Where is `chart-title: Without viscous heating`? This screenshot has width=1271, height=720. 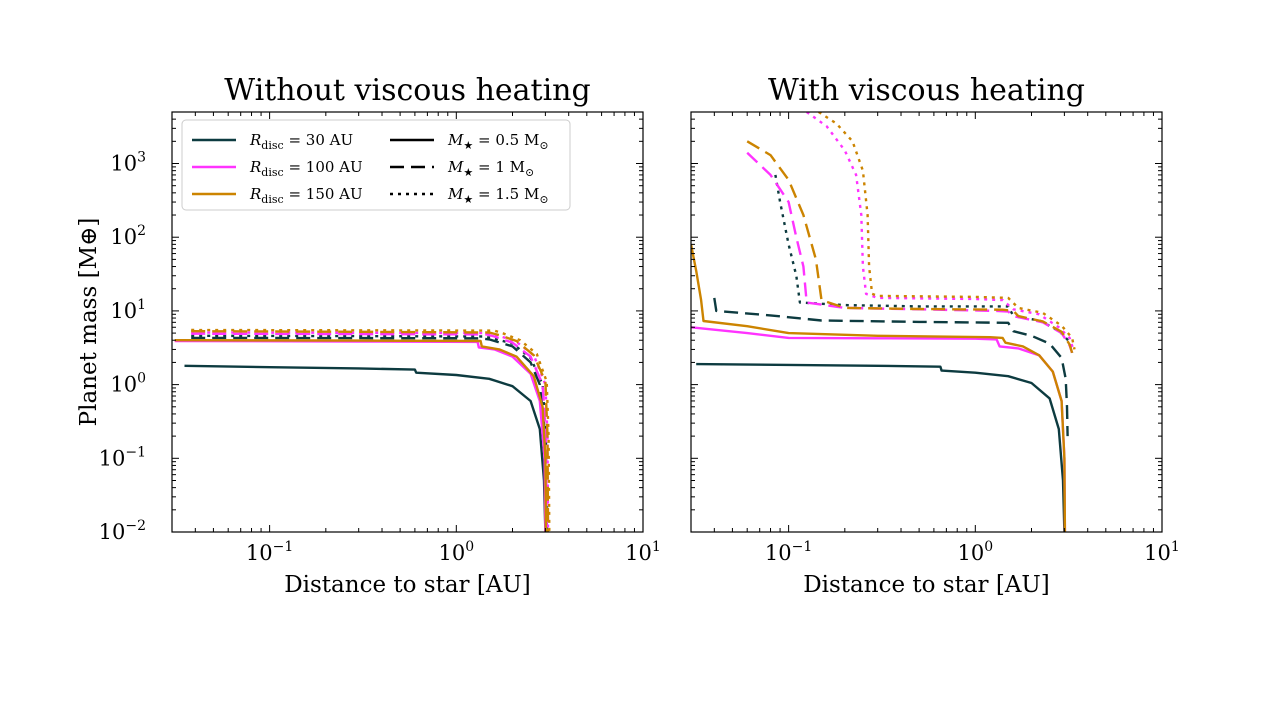 chart-title: Without viscous heating is located at coordinates (407, 90).